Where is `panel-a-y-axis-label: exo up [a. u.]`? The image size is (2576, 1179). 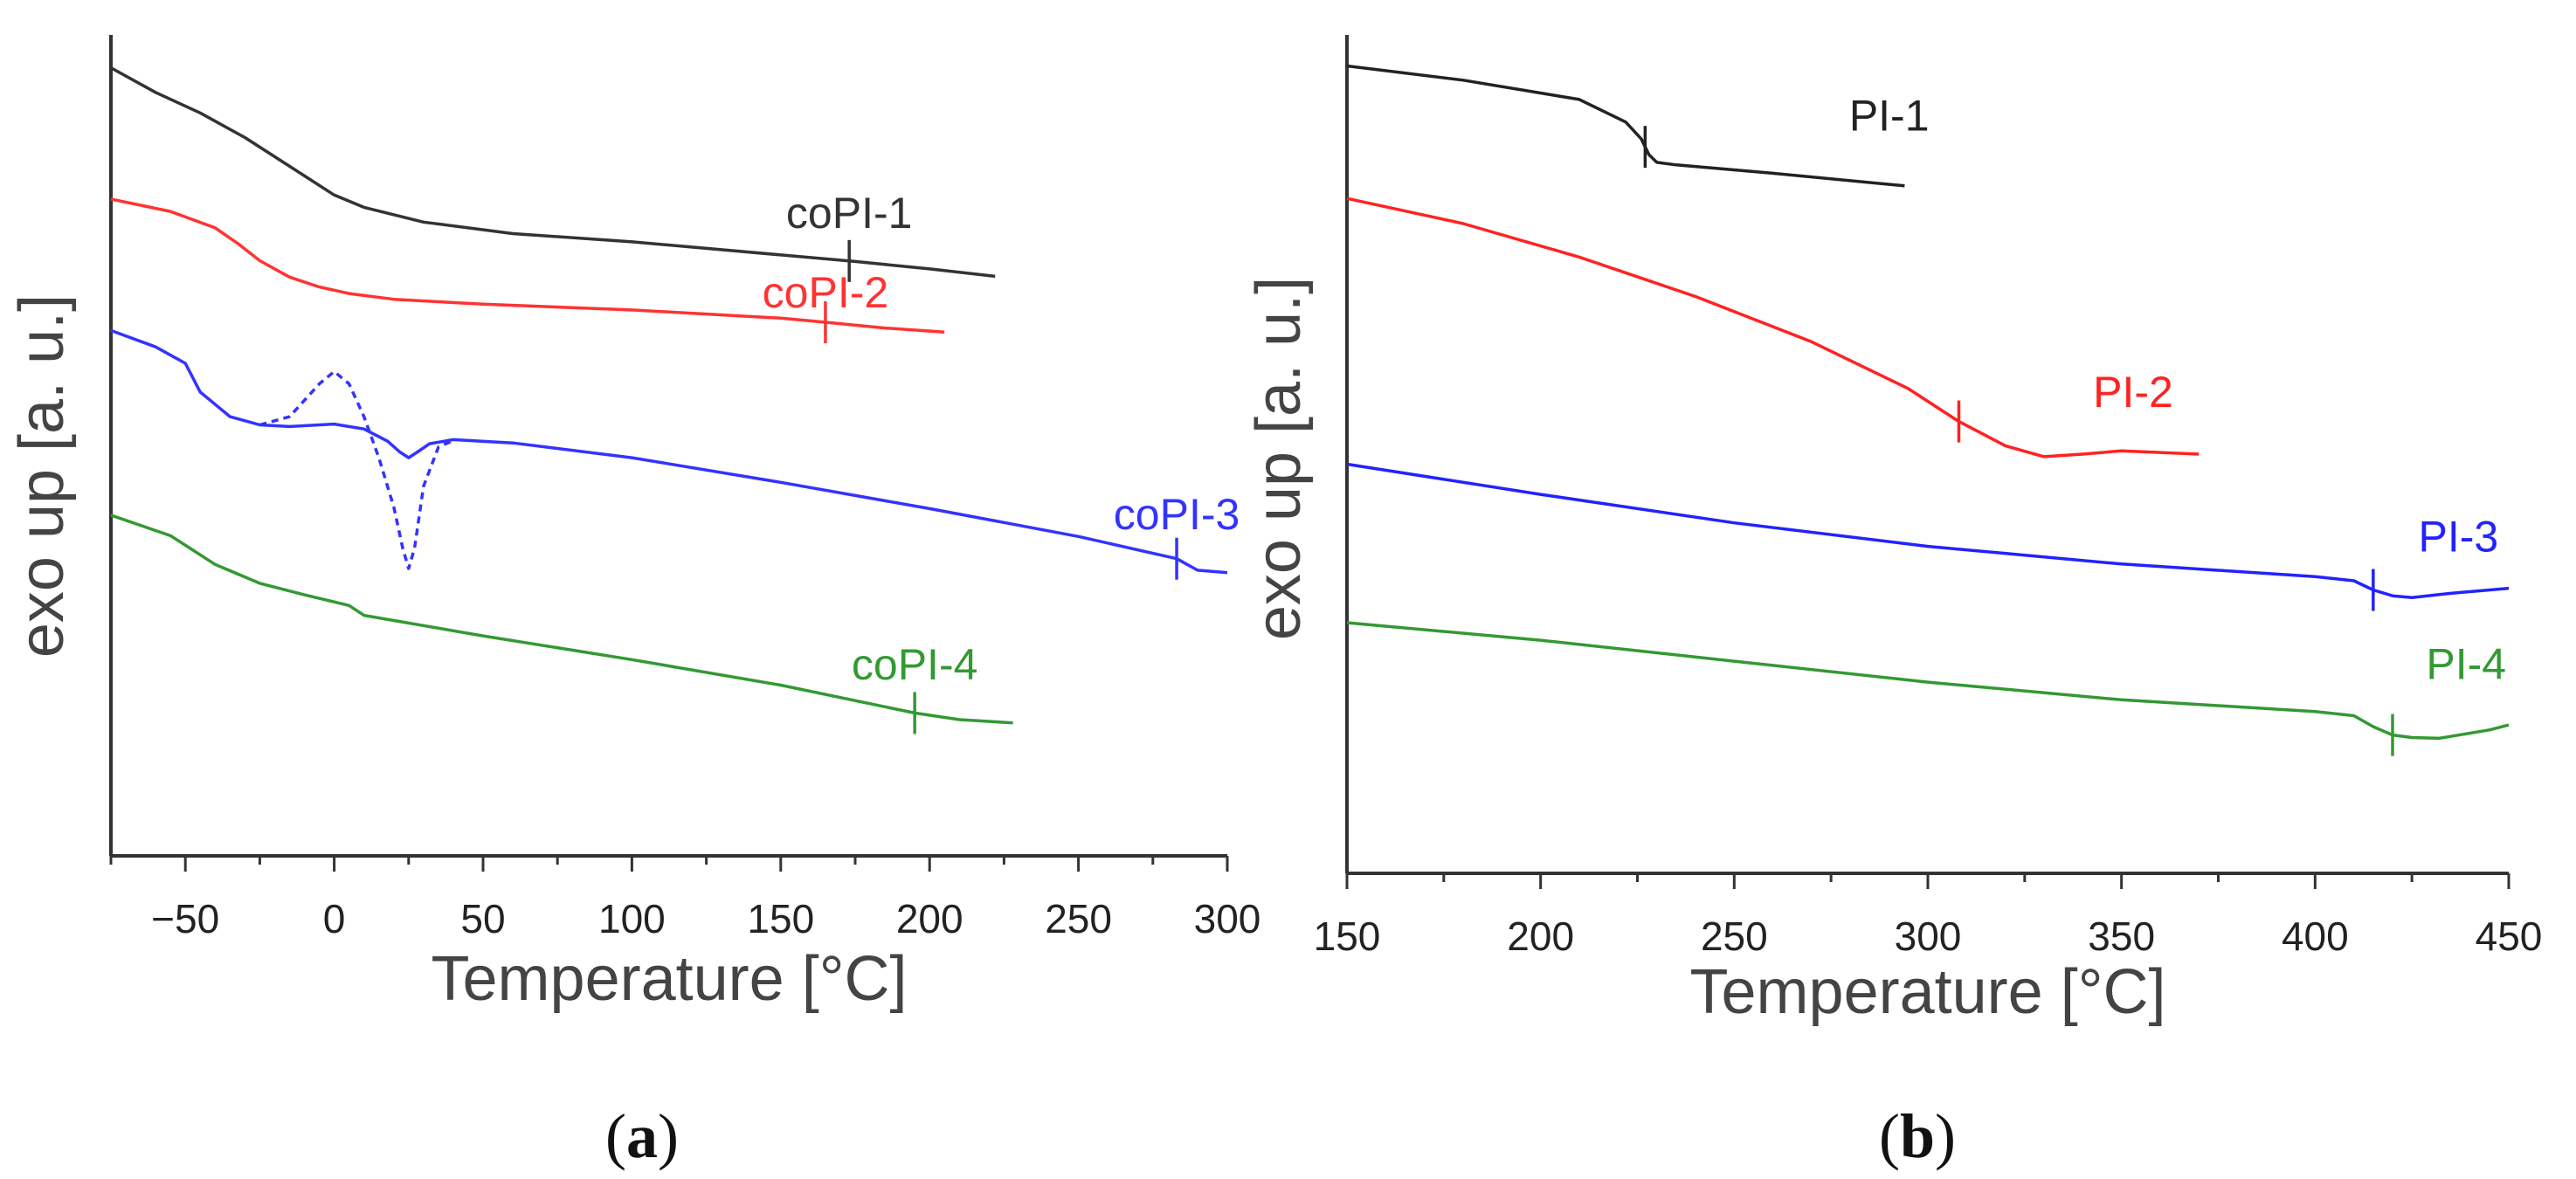
panel-a-y-axis-label: exo up [a. u.] is located at coordinates (42, 476).